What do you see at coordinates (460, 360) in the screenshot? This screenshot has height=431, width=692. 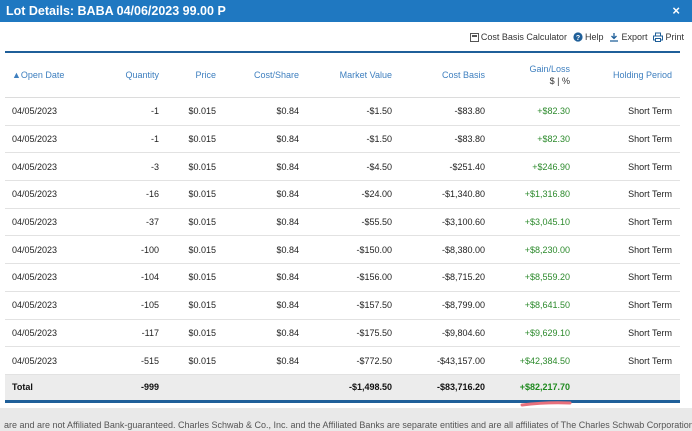 I see `cell-cb: -$43,157.00` at bounding box center [460, 360].